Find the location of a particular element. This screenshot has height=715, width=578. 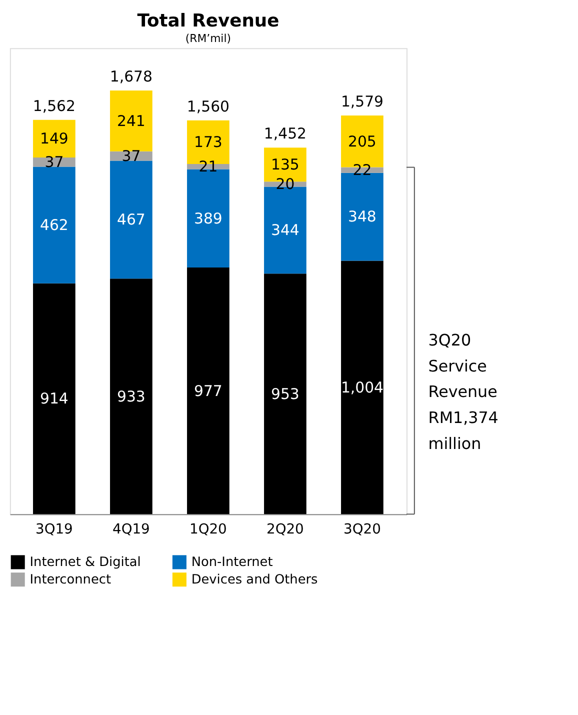

data-label: 173 is located at coordinates (208, 142).